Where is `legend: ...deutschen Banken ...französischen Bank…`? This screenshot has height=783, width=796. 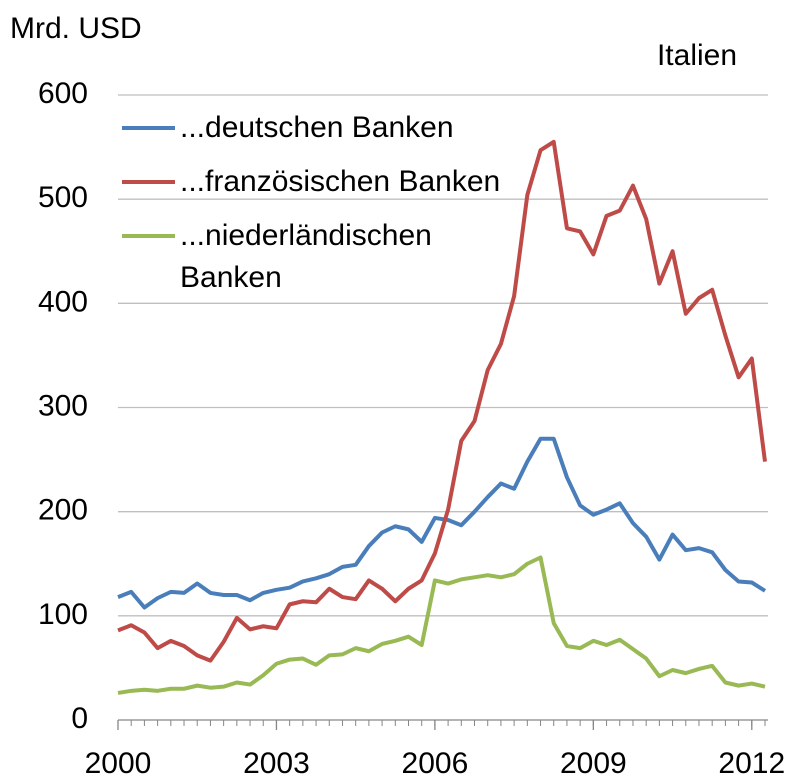
legend: ...deutschen Banken ...französischen Bank… is located at coordinates (315, 209).